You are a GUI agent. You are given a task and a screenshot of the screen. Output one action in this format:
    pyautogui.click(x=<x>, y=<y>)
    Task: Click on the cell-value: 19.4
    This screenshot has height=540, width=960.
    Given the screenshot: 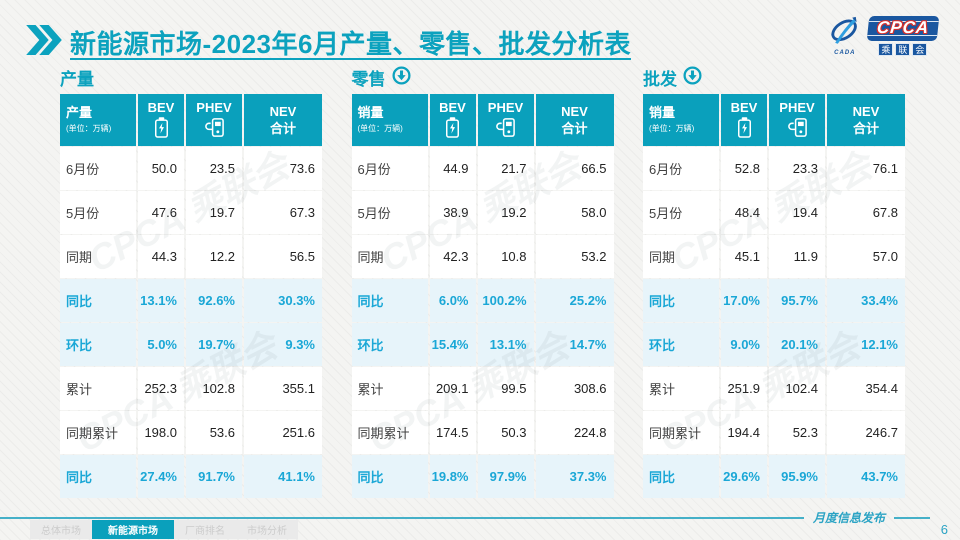 What is the action you would take?
    pyautogui.click(x=797, y=212)
    